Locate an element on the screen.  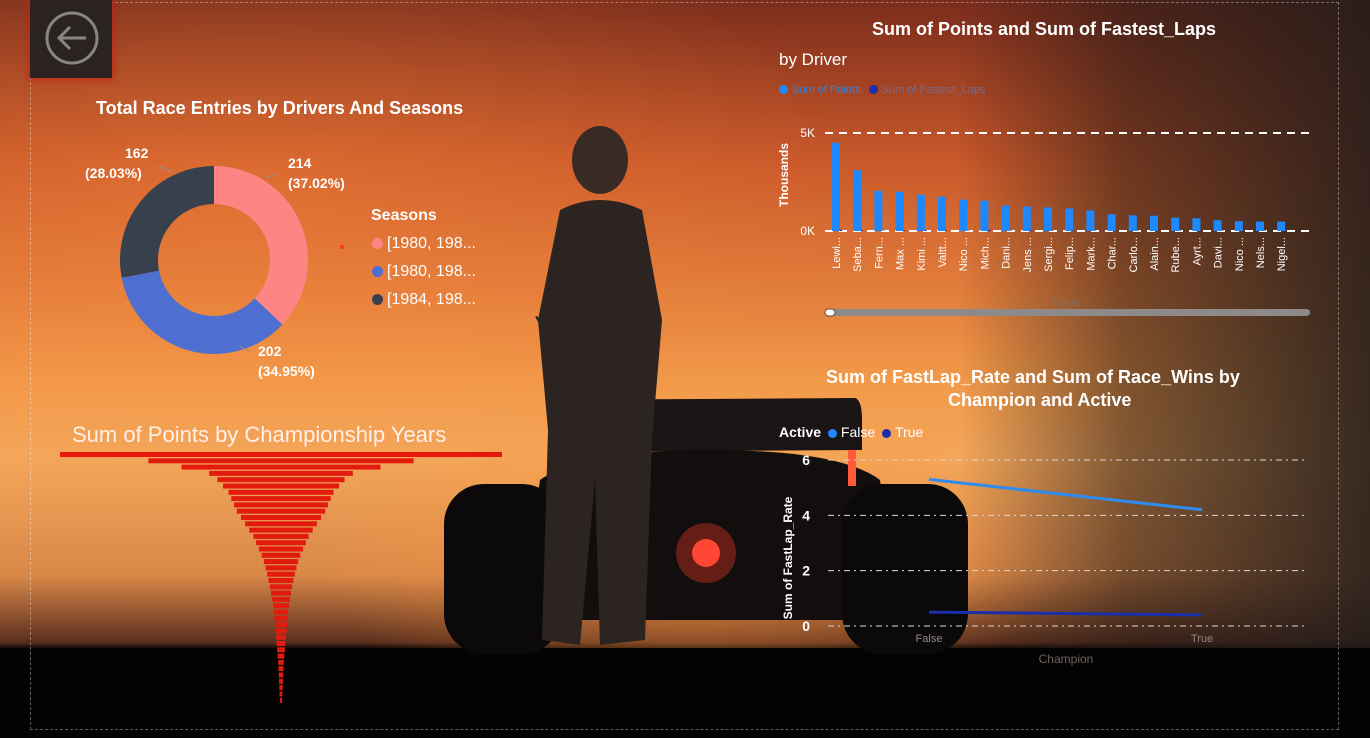
line-legend-item: True is located at coordinates (902, 432).